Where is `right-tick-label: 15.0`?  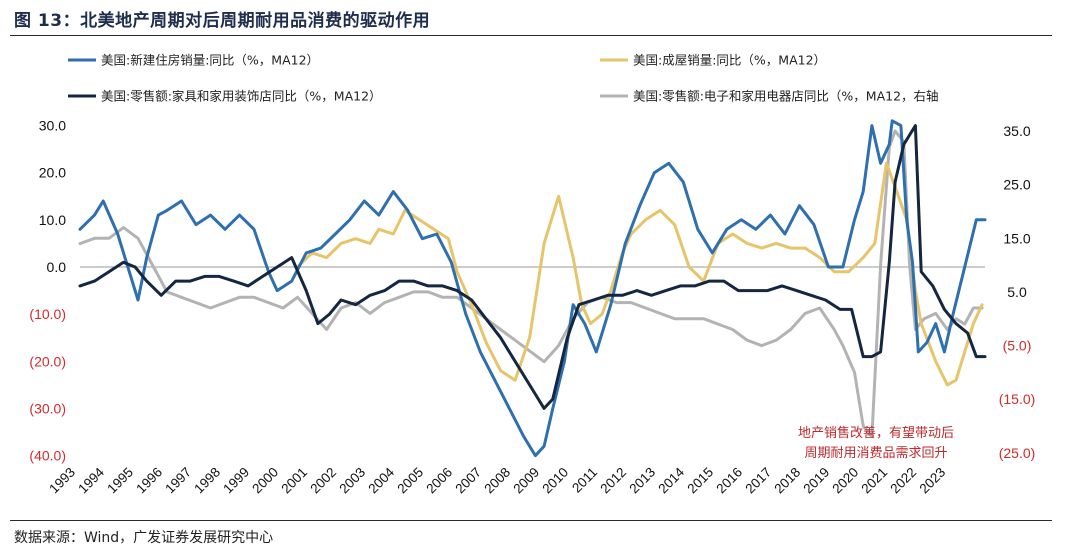
right-tick-label: 15.0 is located at coordinates (1016, 238).